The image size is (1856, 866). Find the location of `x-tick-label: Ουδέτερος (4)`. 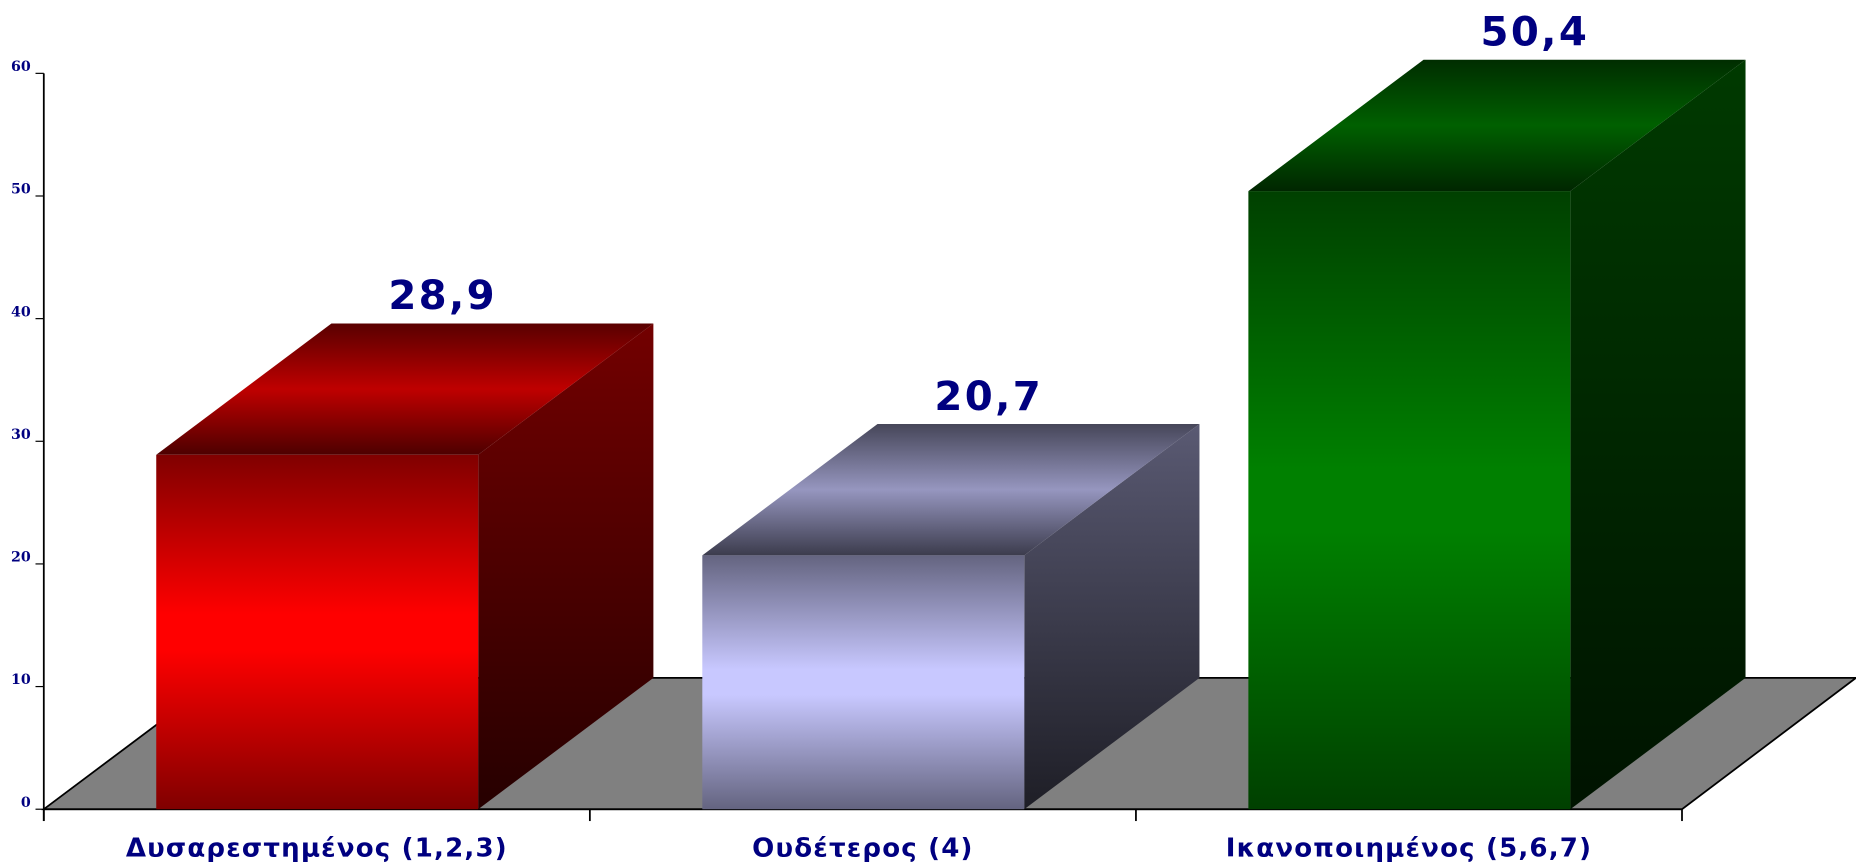

x-tick-label: Ουδέτερος (4) is located at coordinates (862, 849).